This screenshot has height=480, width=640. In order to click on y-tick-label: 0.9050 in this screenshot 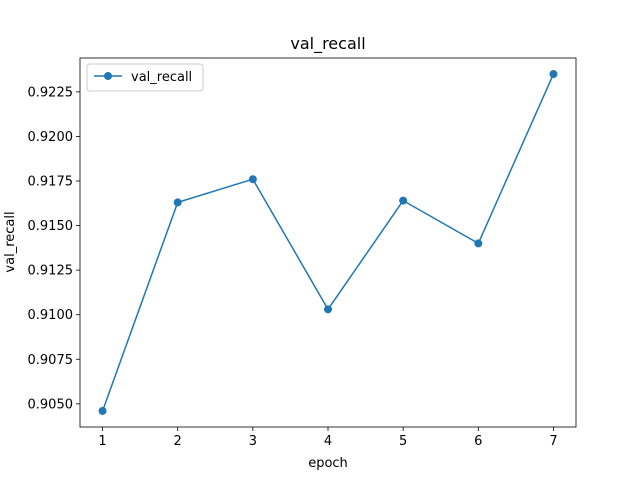, I will do `click(51, 404)`.